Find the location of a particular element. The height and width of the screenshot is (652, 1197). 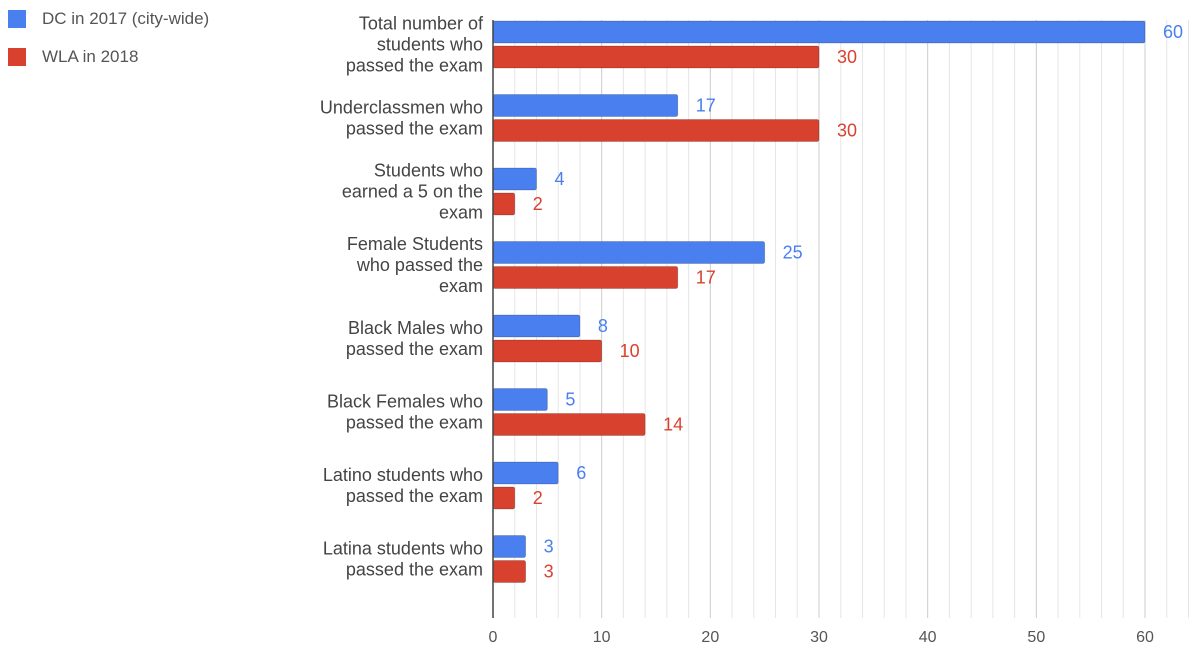

x-tick-label: 20 is located at coordinates (710, 637).